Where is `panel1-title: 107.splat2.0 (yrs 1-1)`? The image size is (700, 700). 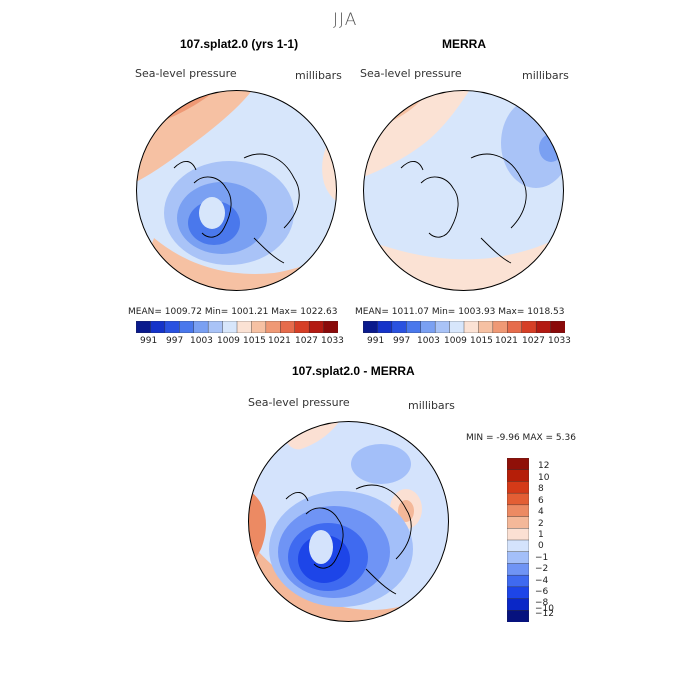 panel1-title: 107.splat2.0 (yrs 1-1) is located at coordinates (239, 44).